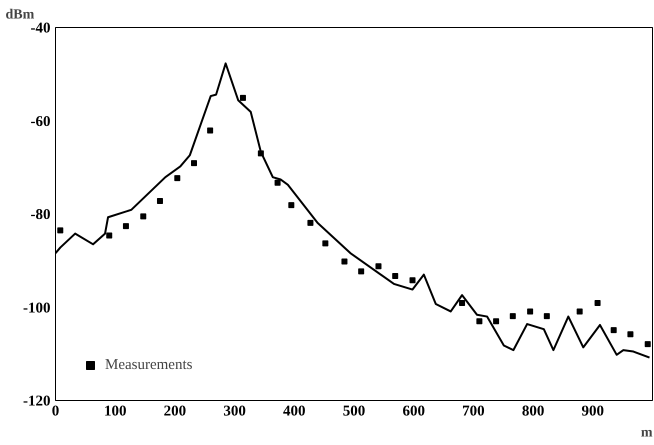 Image resolution: width=654 pixels, height=445 pixels. Describe the element at coordinates (646, 433) in the screenshot. I see `x-axis-title: m` at that location.